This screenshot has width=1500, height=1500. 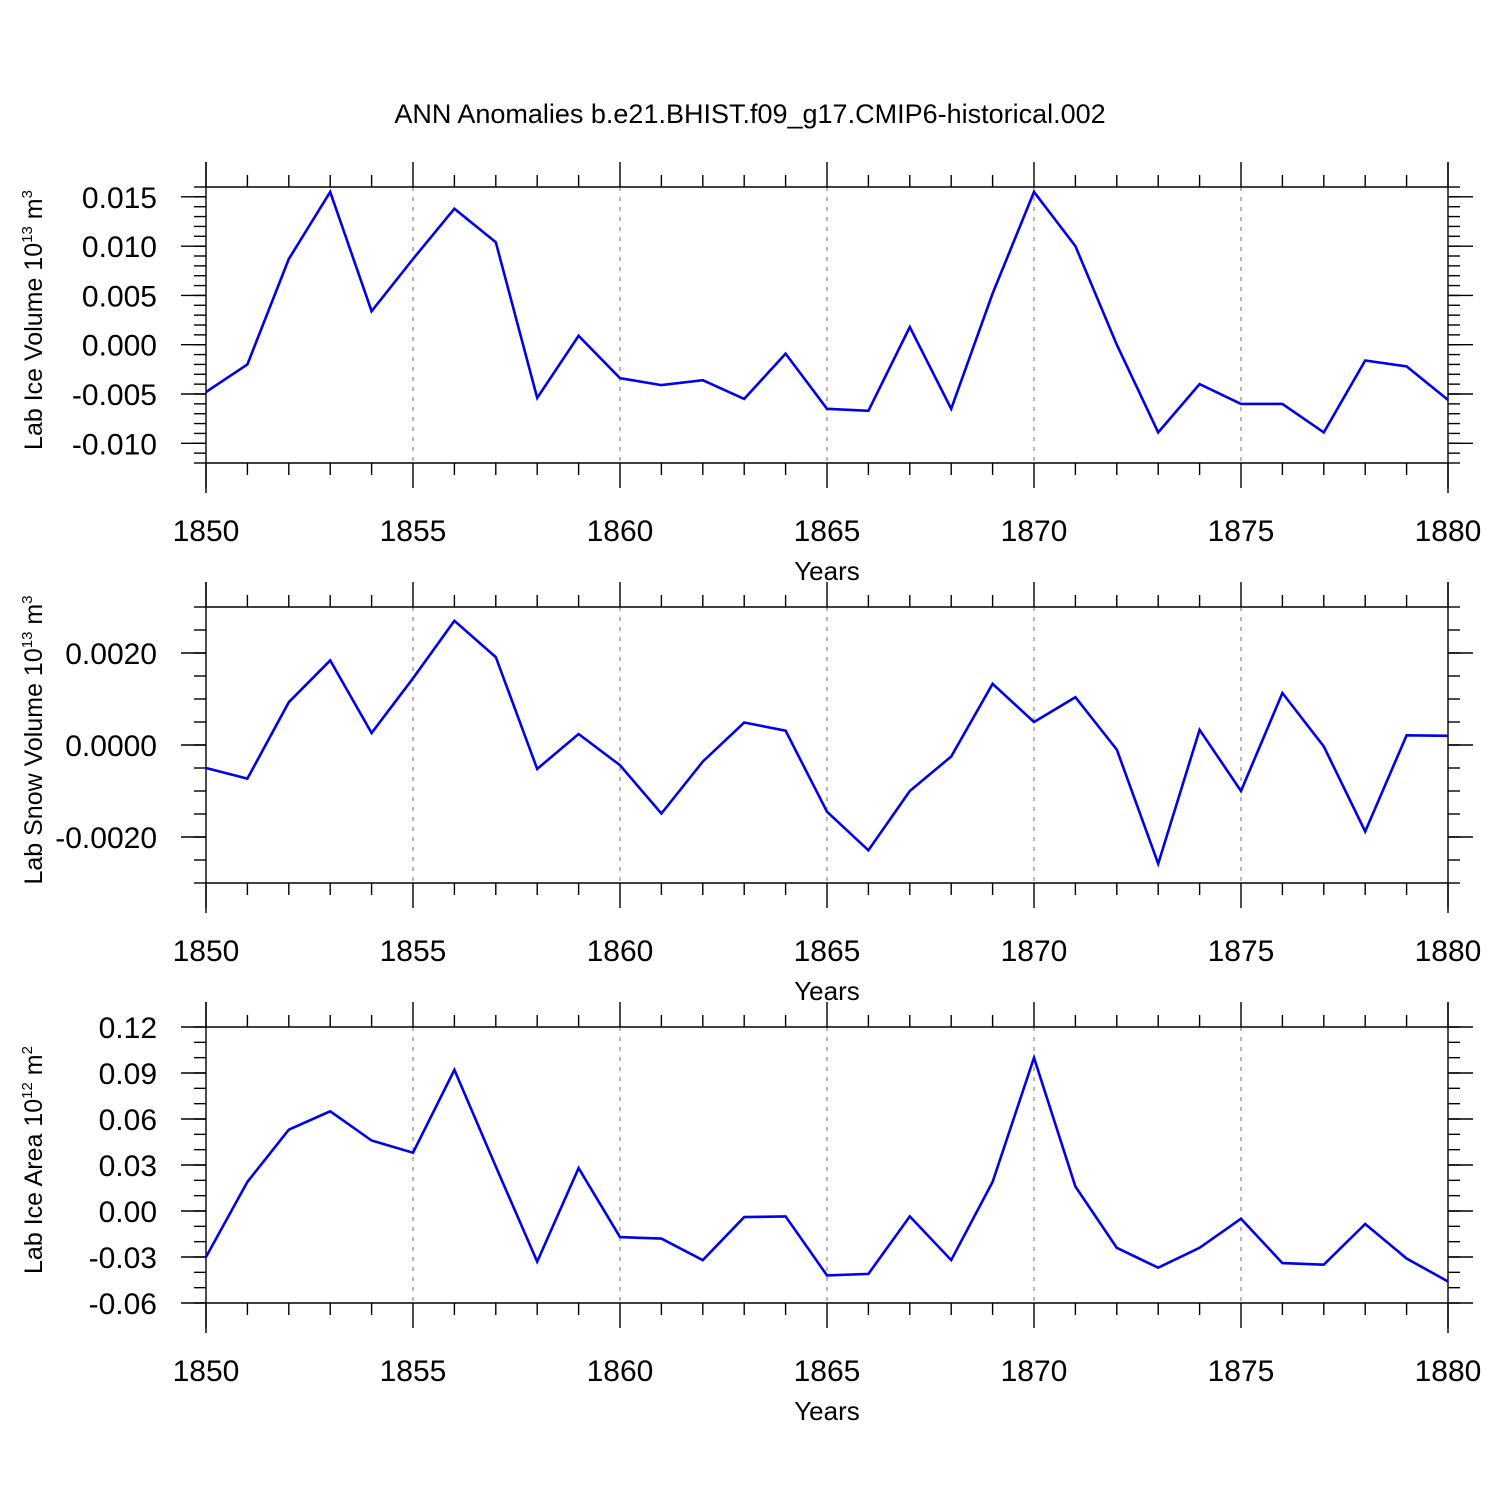 What do you see at coordinates (128, 1120) in the screenshot?
I see `y-tick-label: 0.06` at bounding box center [128, 1120].